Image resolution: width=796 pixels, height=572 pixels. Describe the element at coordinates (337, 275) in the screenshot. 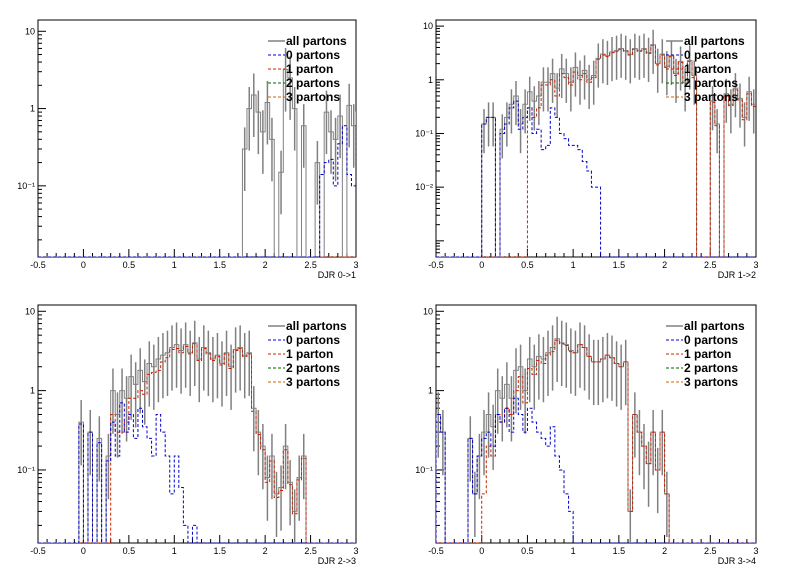

I see `x-axis-title: DJR 0->1` at that location.